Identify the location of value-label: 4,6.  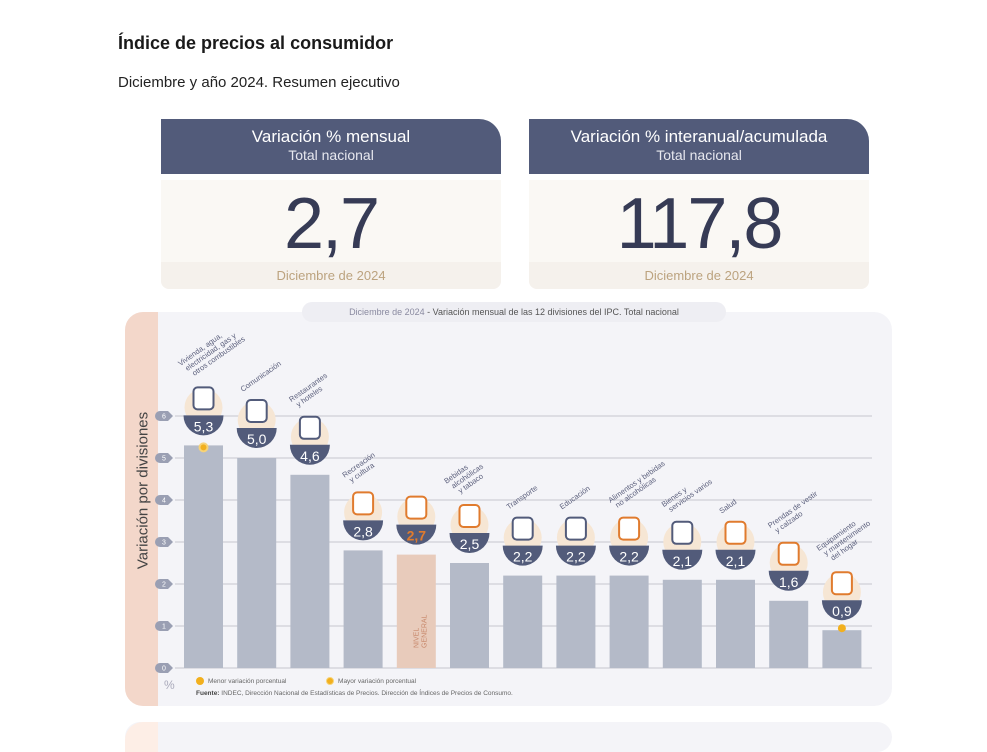
(310, 456).